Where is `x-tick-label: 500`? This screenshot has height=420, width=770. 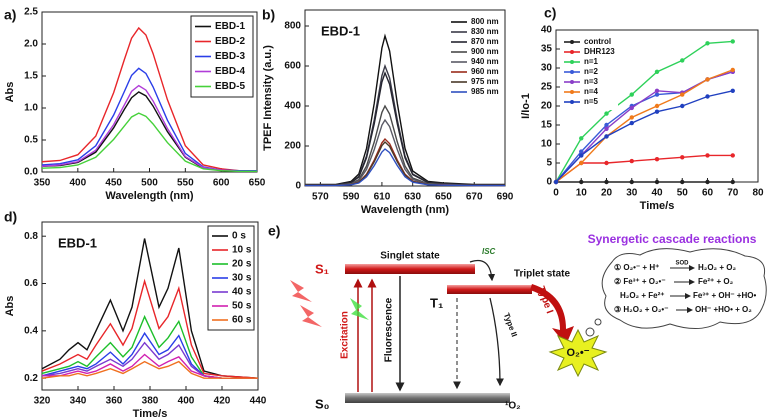
x-tick-label: 500 is located at coordinates (149, 183).